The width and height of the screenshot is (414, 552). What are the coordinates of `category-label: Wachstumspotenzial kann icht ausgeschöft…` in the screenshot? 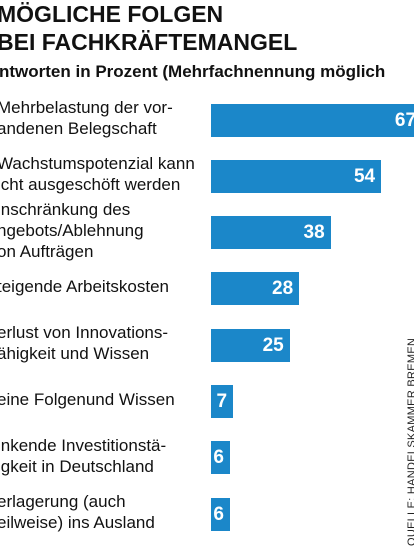 It's located at (97, 174).